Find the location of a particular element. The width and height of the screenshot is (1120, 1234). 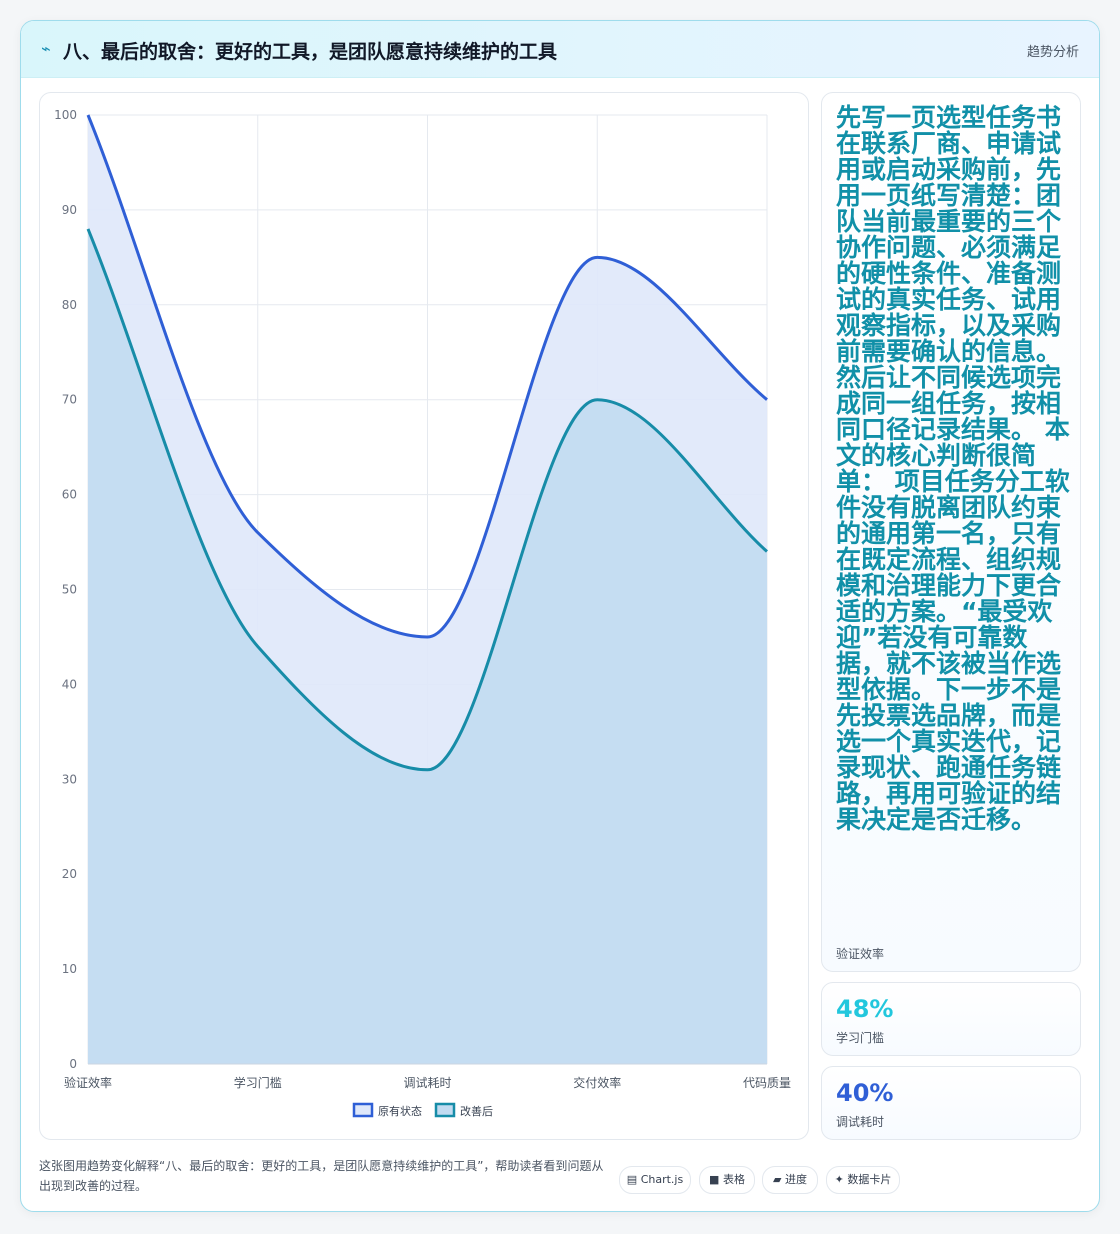

chart-icon: ▤ is located at coordinates (632, 1179).